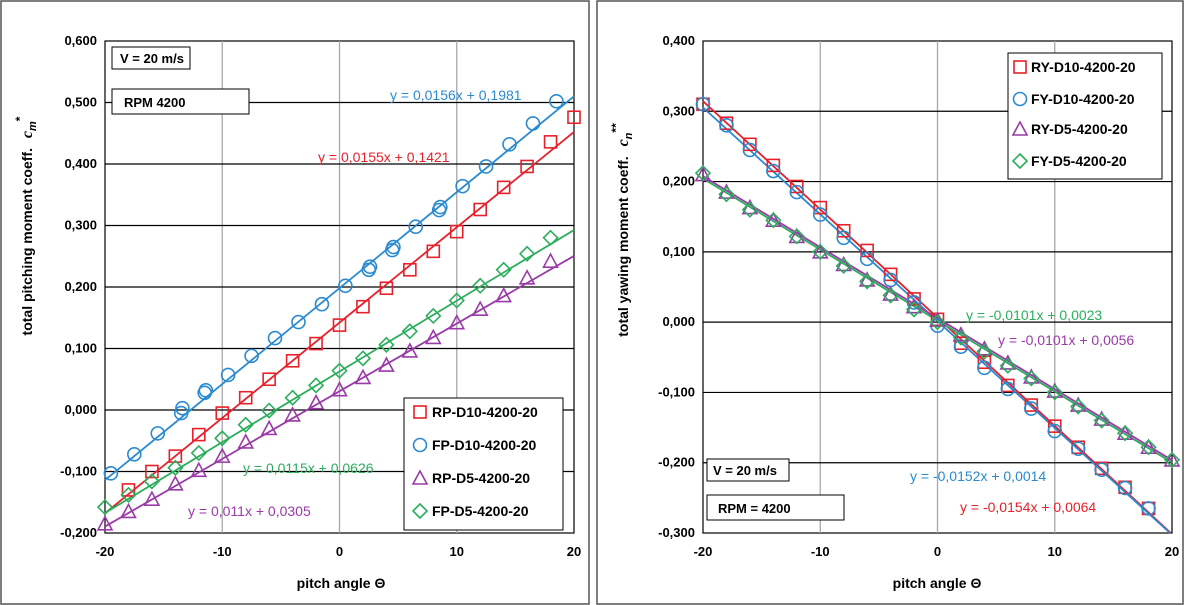 The height and width of the screenshot is (605, 1184). Describe the element at coordinates (820, 551) in the screenshot. I see `x-tick-label: -10` at that location.